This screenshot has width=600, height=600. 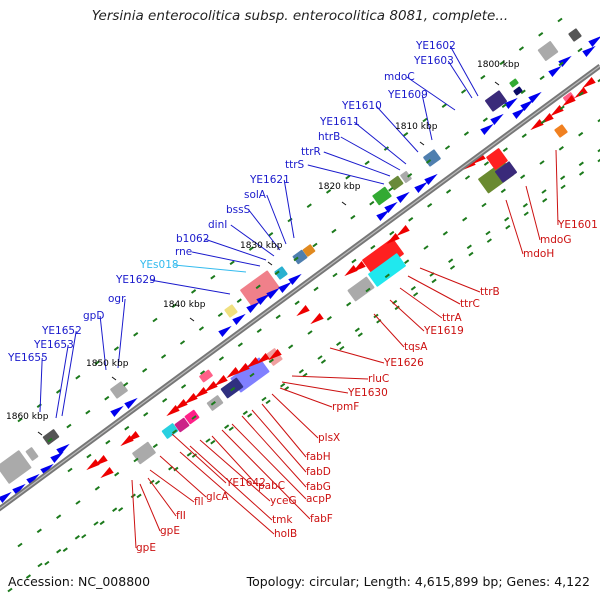 I want to click on minus-strand-label: fII, so click(x=181, y=516).